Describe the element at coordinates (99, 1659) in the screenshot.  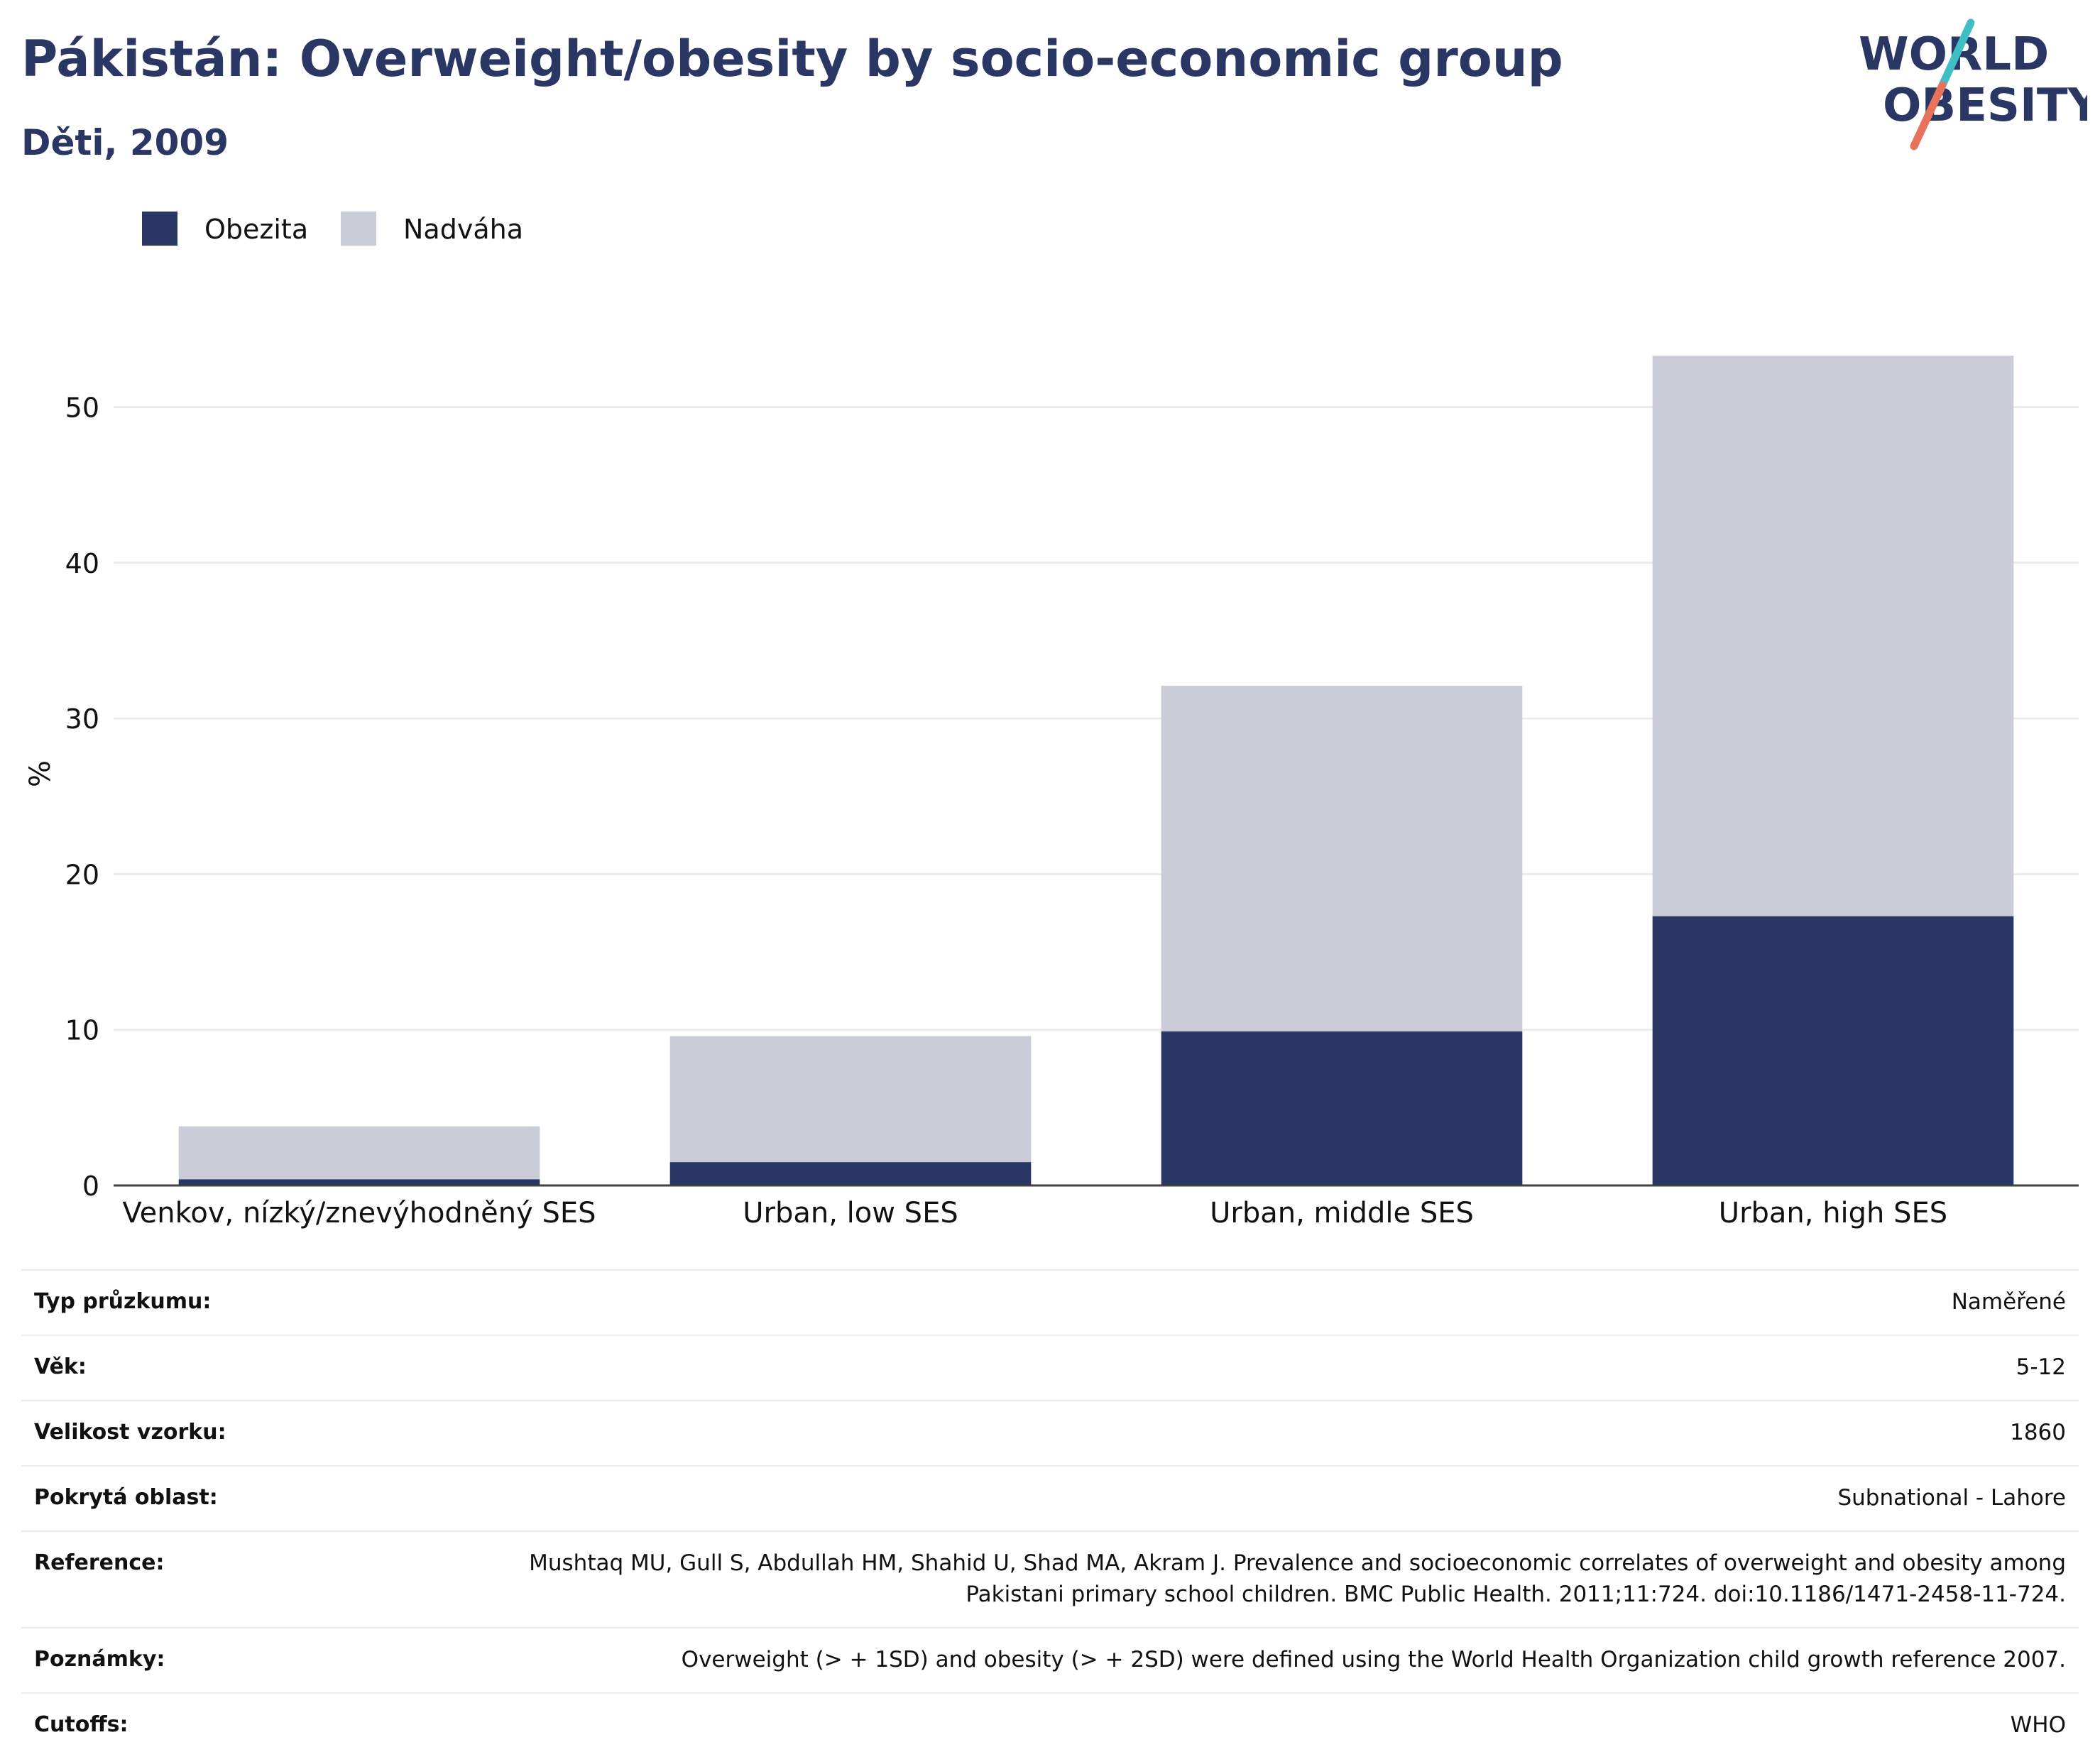
I see `meta-key: Poznámky:` at that location.